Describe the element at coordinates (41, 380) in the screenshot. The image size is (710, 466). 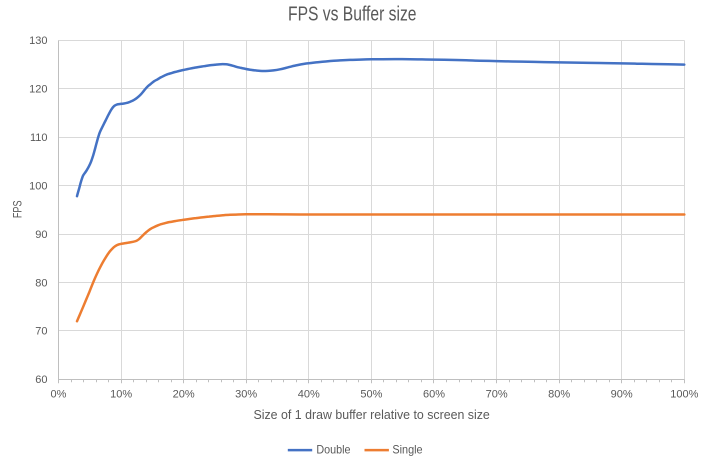
I see `svg-text: 60` at that location.